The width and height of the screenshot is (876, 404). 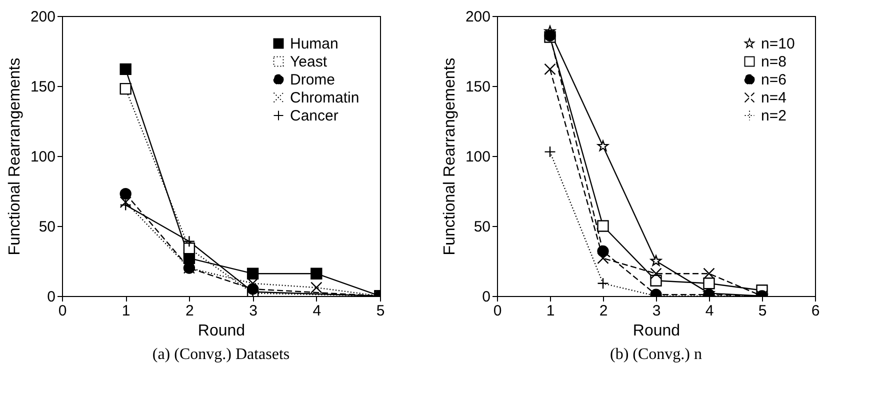 I want to click on legend-label: n=6, so click(x=773, y=80).